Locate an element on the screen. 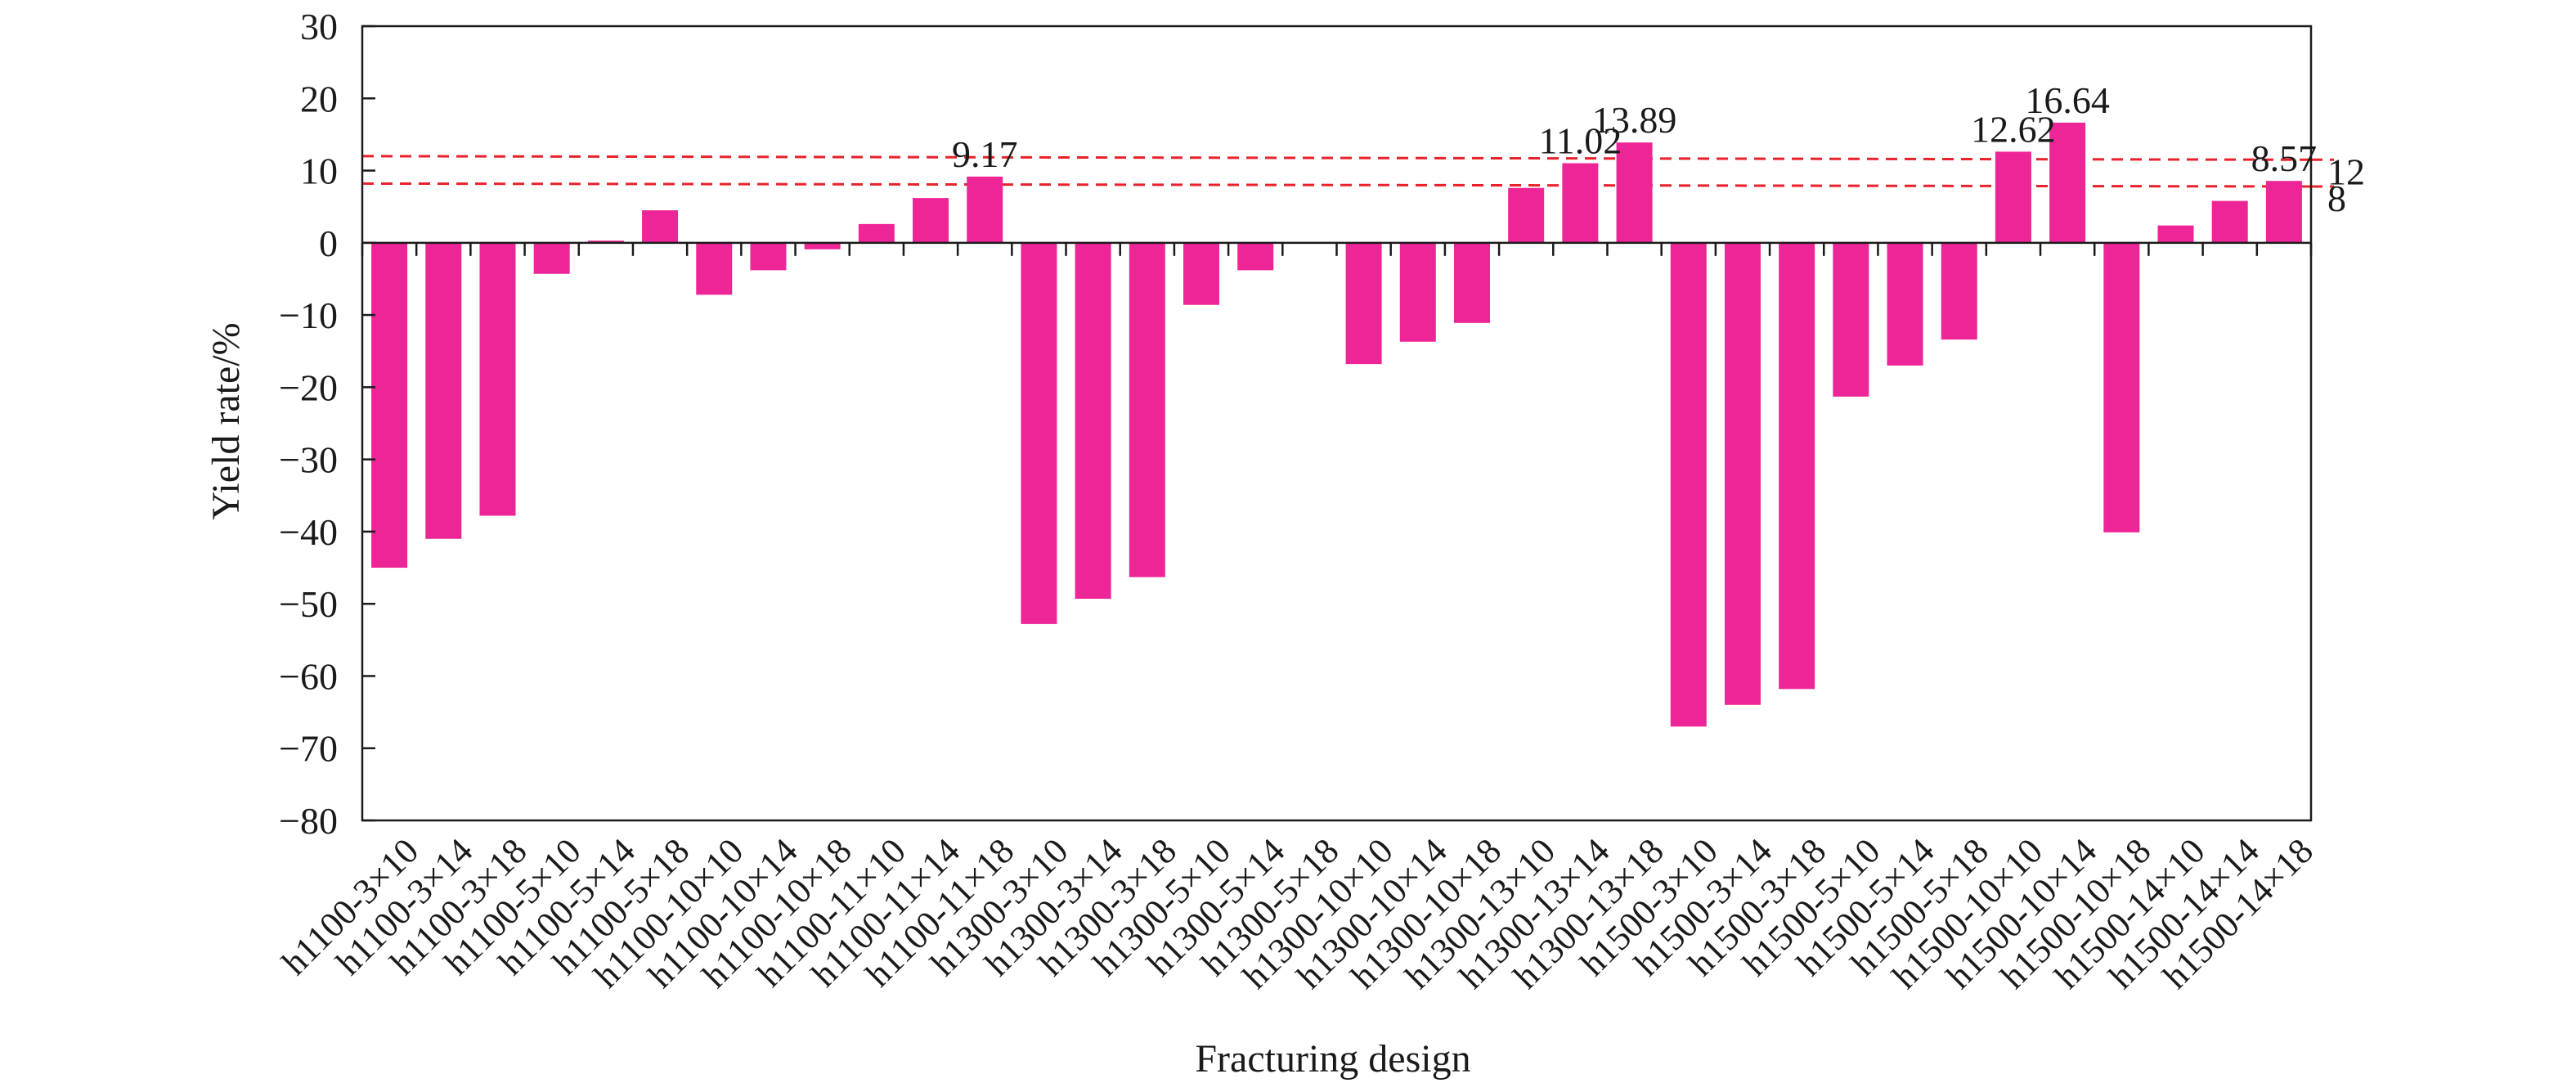  y-tick-label: 10 is located at coordinates (319, 171).